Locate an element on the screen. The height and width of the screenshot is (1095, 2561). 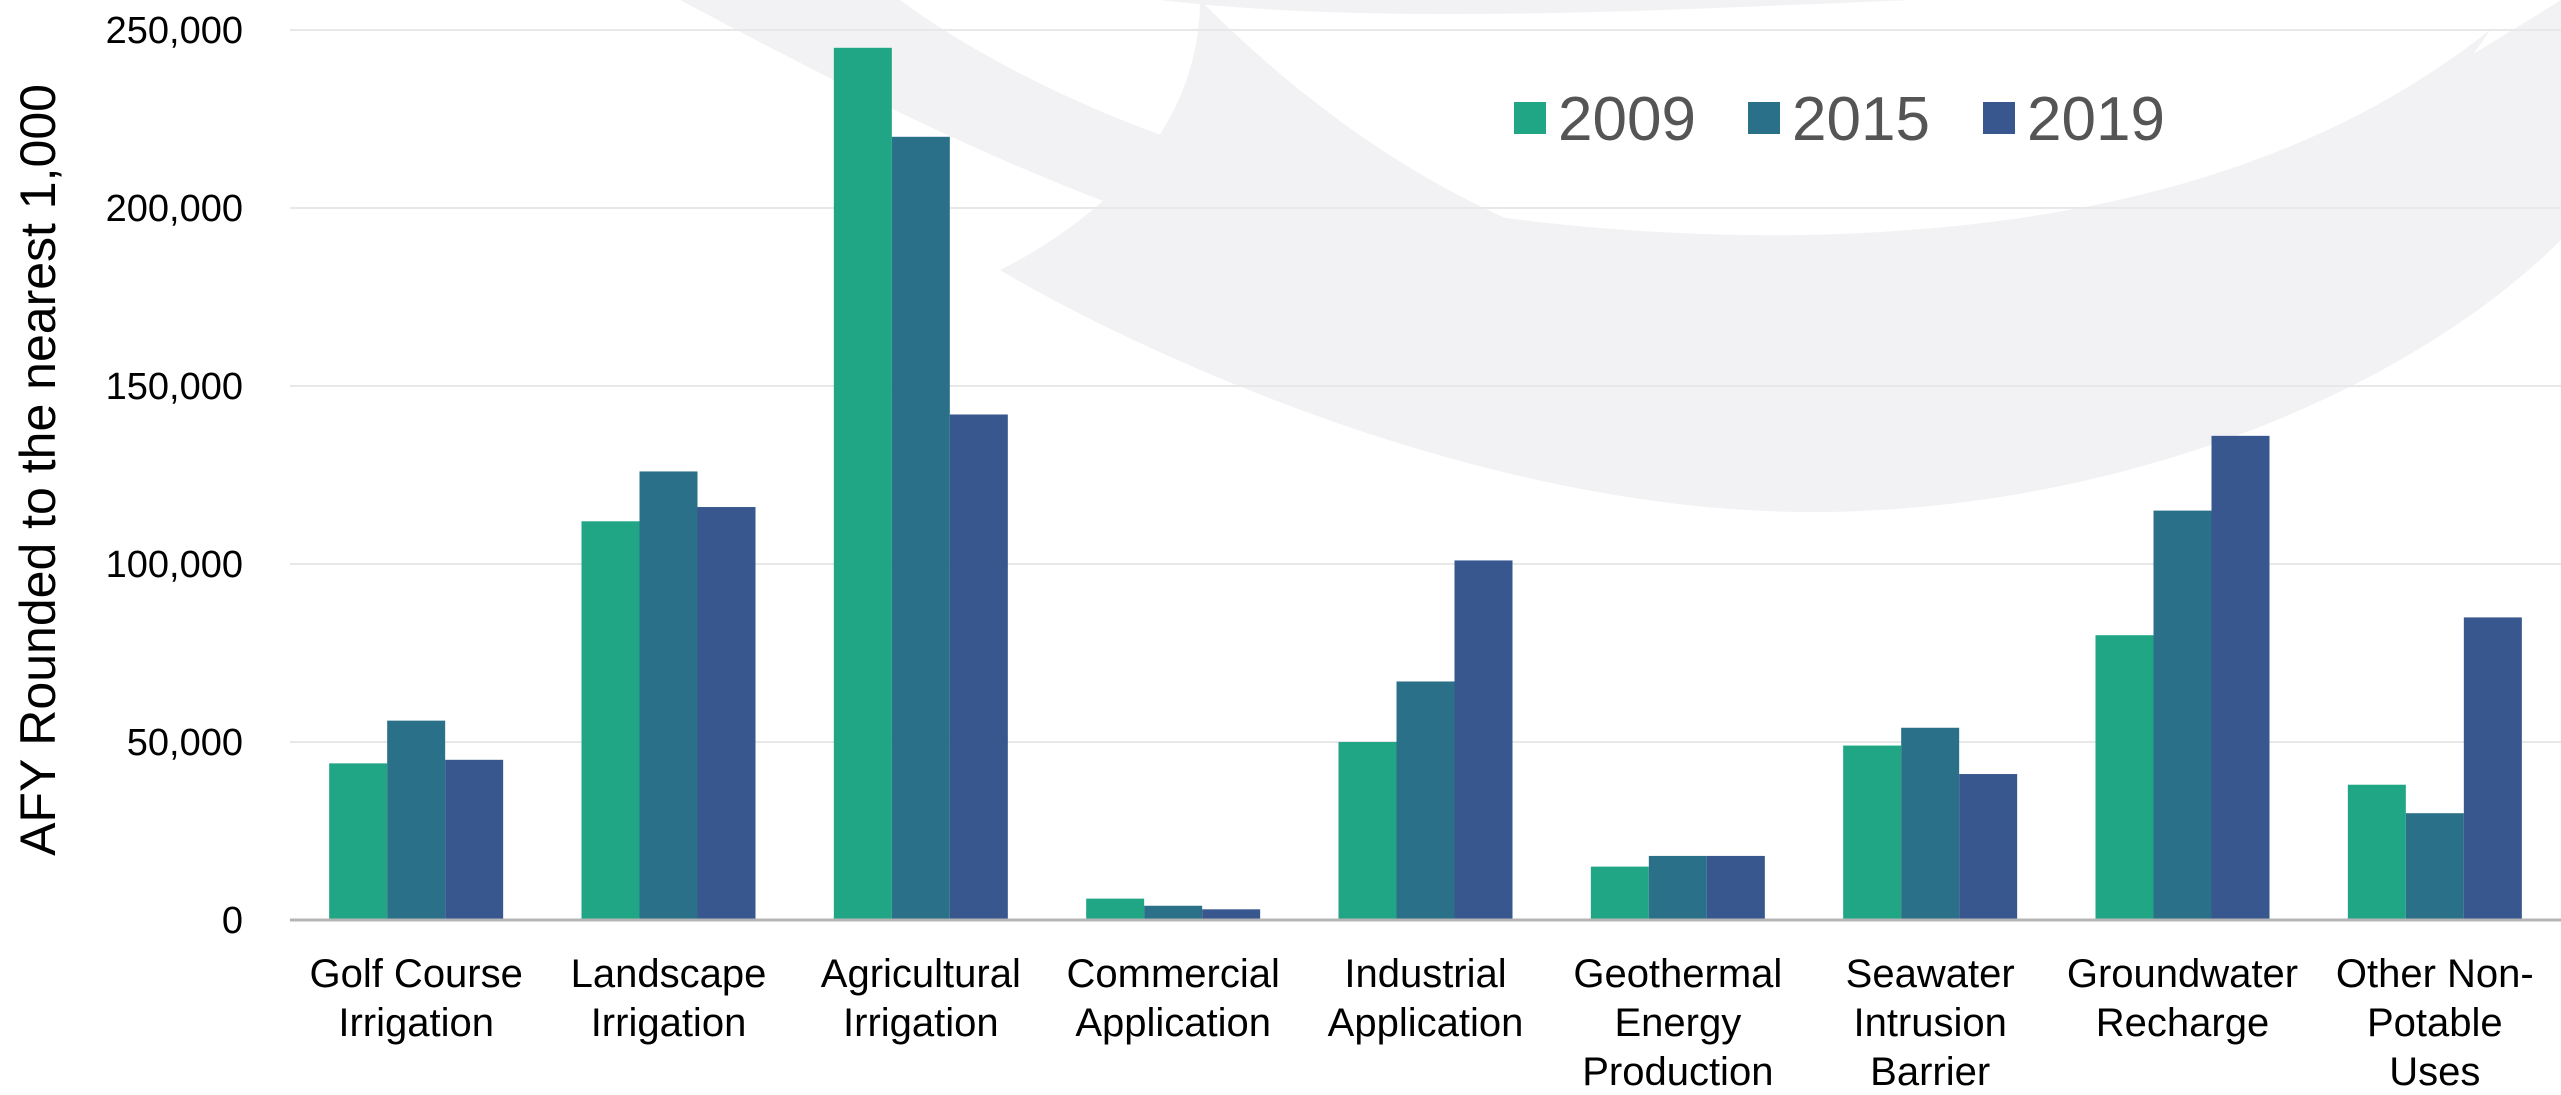
legend-label-2019: 2019 is located at coordinates (2096, 119).